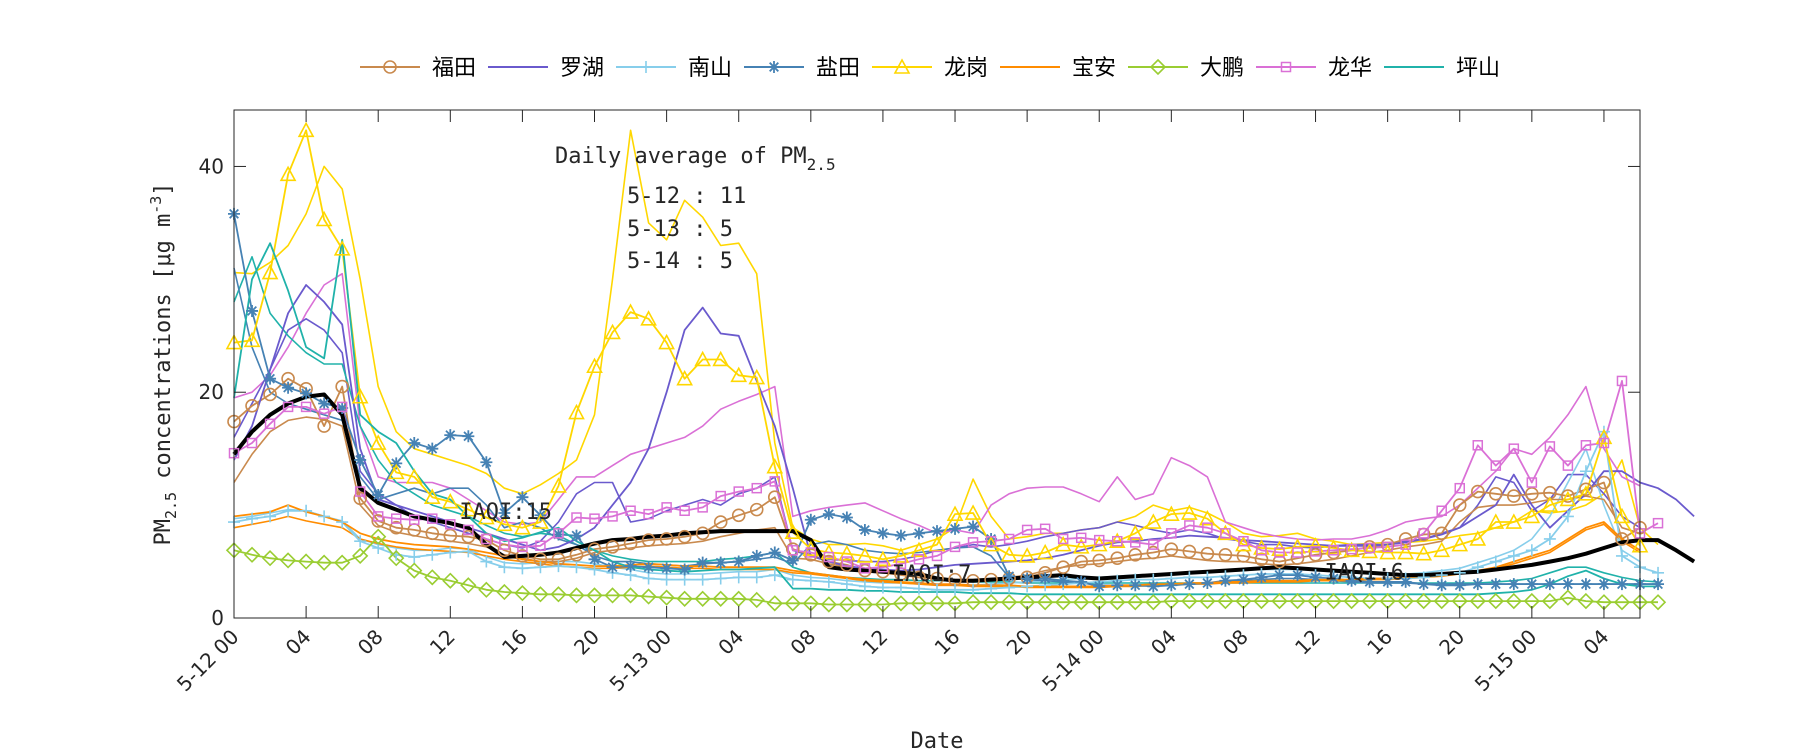  I want to click on legend: 福田 罗湖 南山 盐田 龙岗 宝安 大鹏 龙华 坪山, so click(930, 68).